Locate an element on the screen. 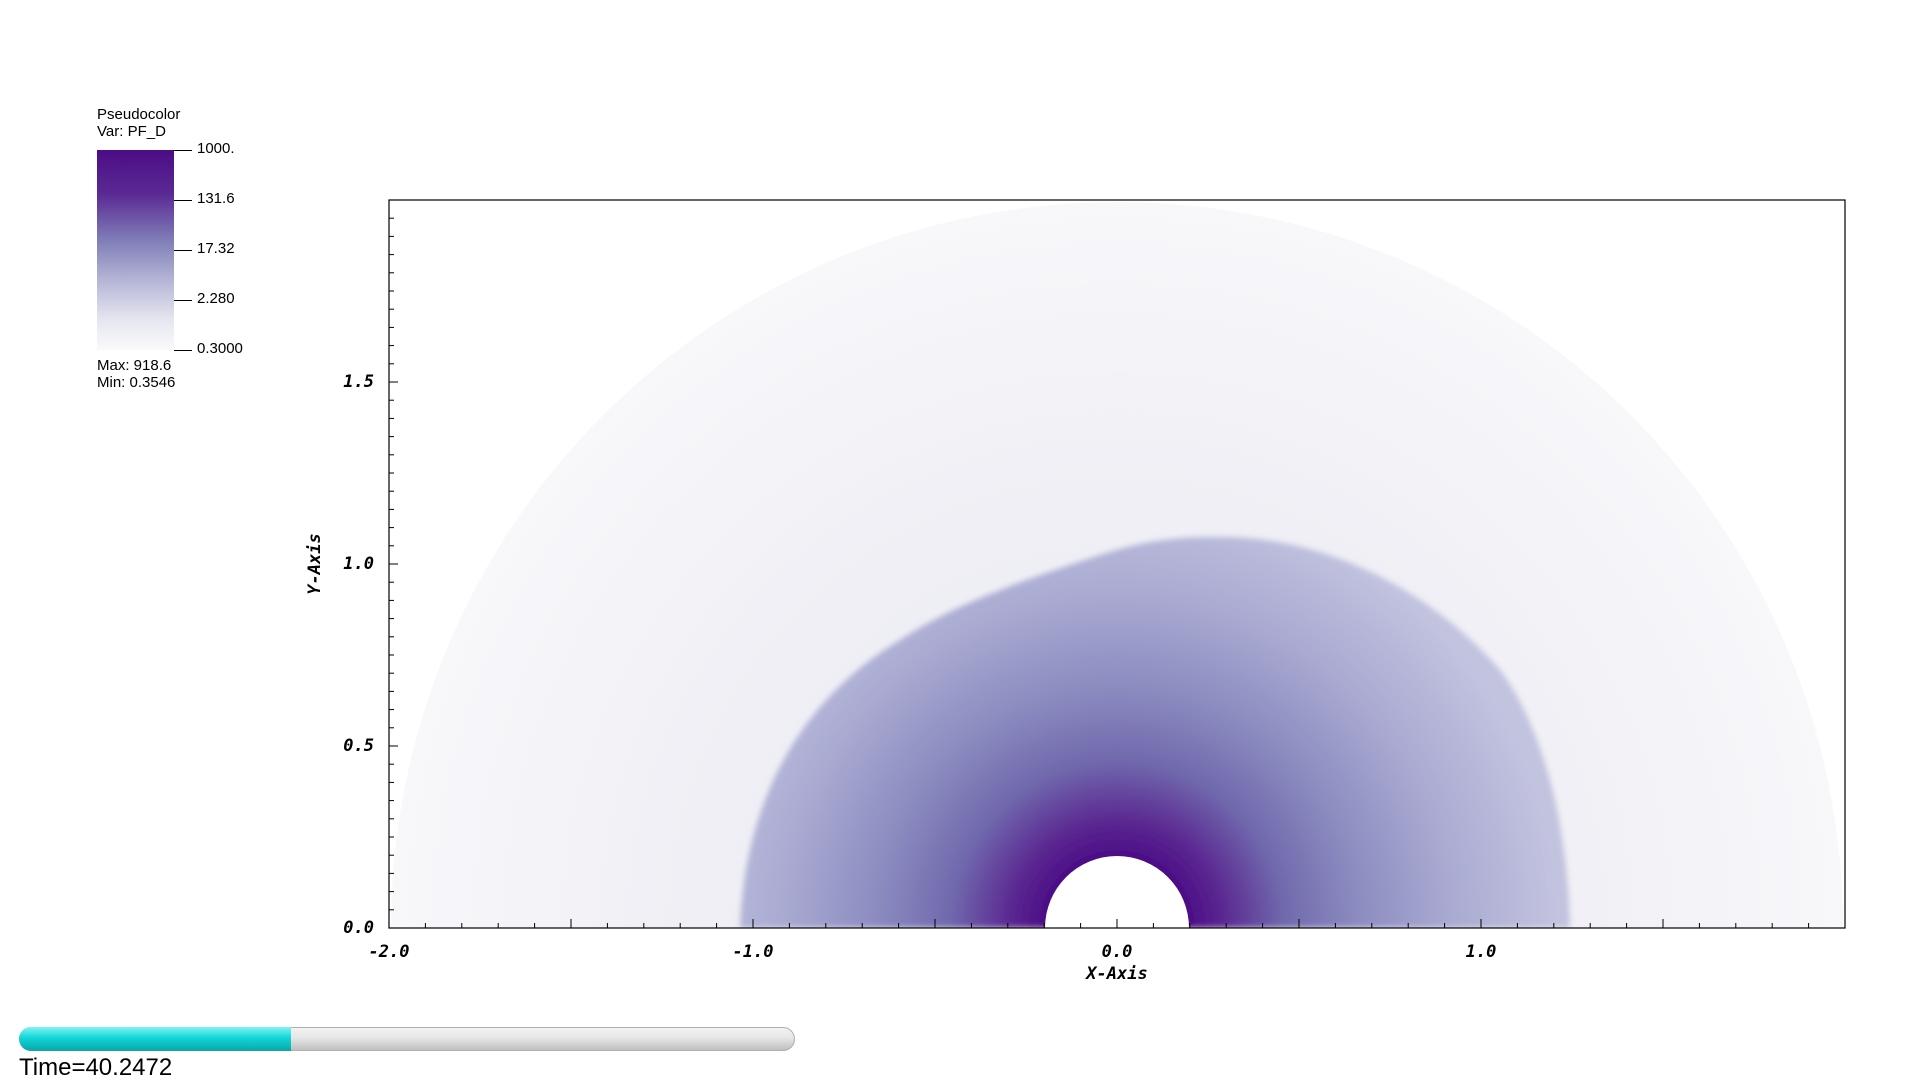  y-tick-label: 1.5 is located at coordinates (358, 382).